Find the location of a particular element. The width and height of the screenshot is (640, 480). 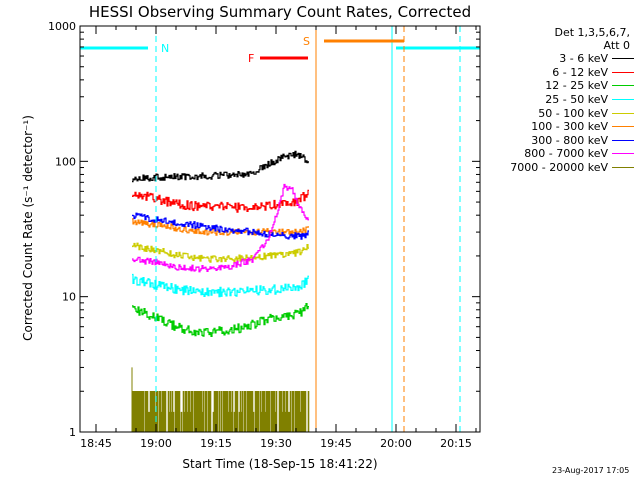

series-50-100-kev-trace is located at coordinates (220, 252).